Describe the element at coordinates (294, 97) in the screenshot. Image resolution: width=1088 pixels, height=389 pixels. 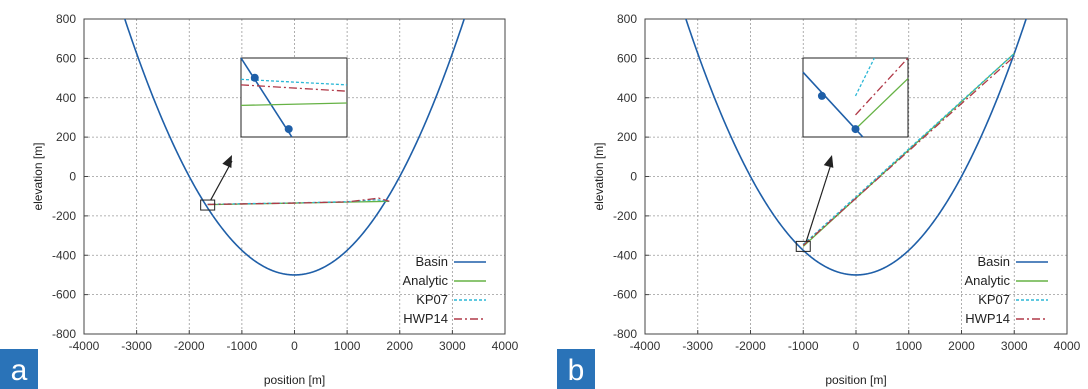
I see `inset-frame` at that location.